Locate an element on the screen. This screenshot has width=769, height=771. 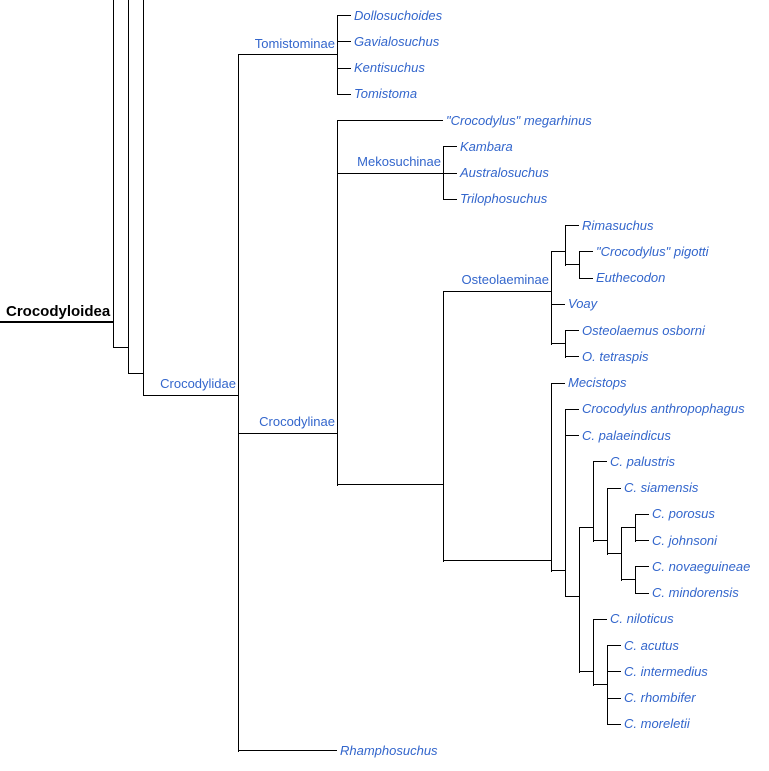
tip-label-c-porosus: C. porosus is located at coordinates (683, 514).